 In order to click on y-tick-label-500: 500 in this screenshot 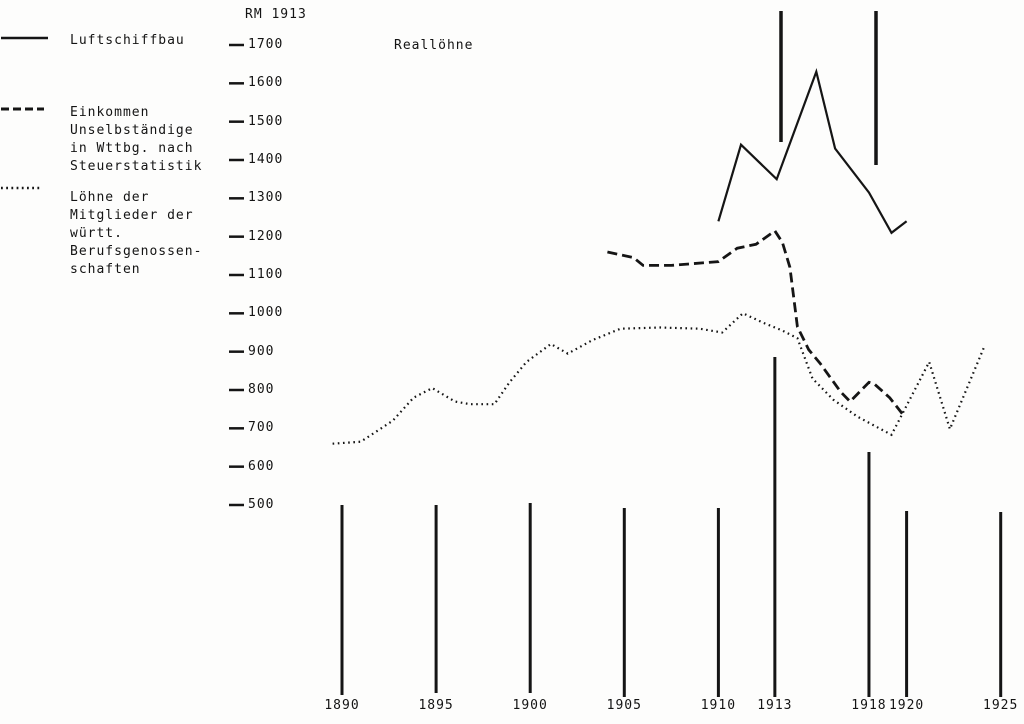, I will do `click(261, 504)`.